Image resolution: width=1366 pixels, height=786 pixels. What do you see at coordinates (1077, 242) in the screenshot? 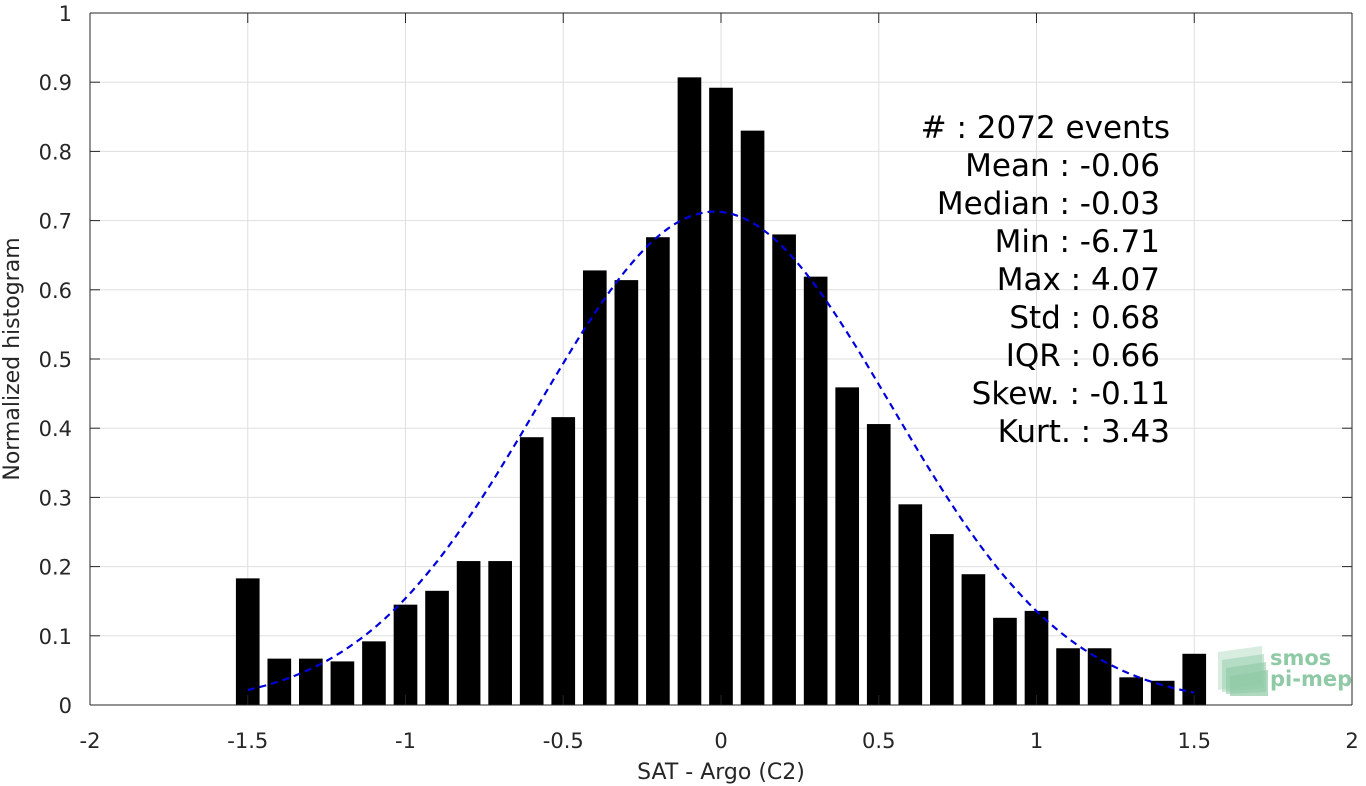
I see `stat-line: Min : -6.71` at bounding box center [1077, 242].